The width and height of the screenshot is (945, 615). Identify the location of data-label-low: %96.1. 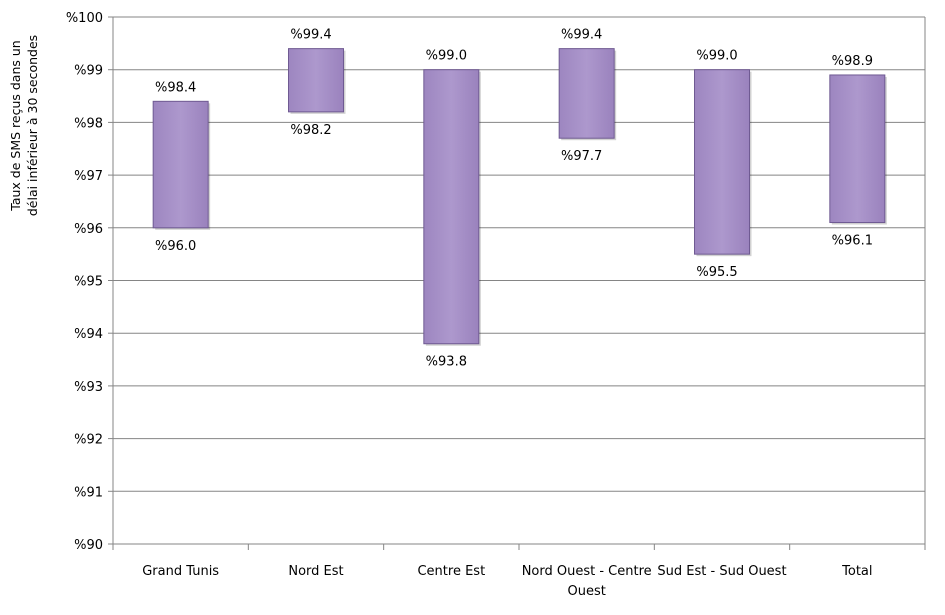
(852, 241).